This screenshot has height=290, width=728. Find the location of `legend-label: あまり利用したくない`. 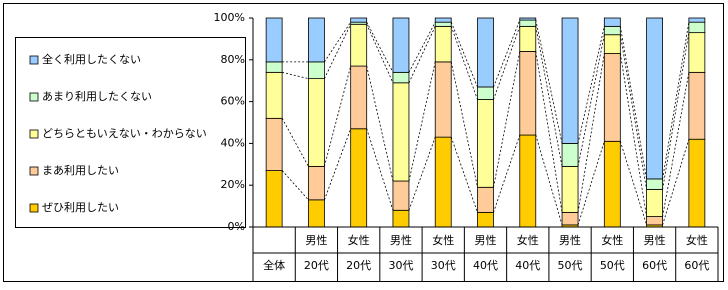

legend-label: あまり利用したくない is located at coordinates (97, 96).